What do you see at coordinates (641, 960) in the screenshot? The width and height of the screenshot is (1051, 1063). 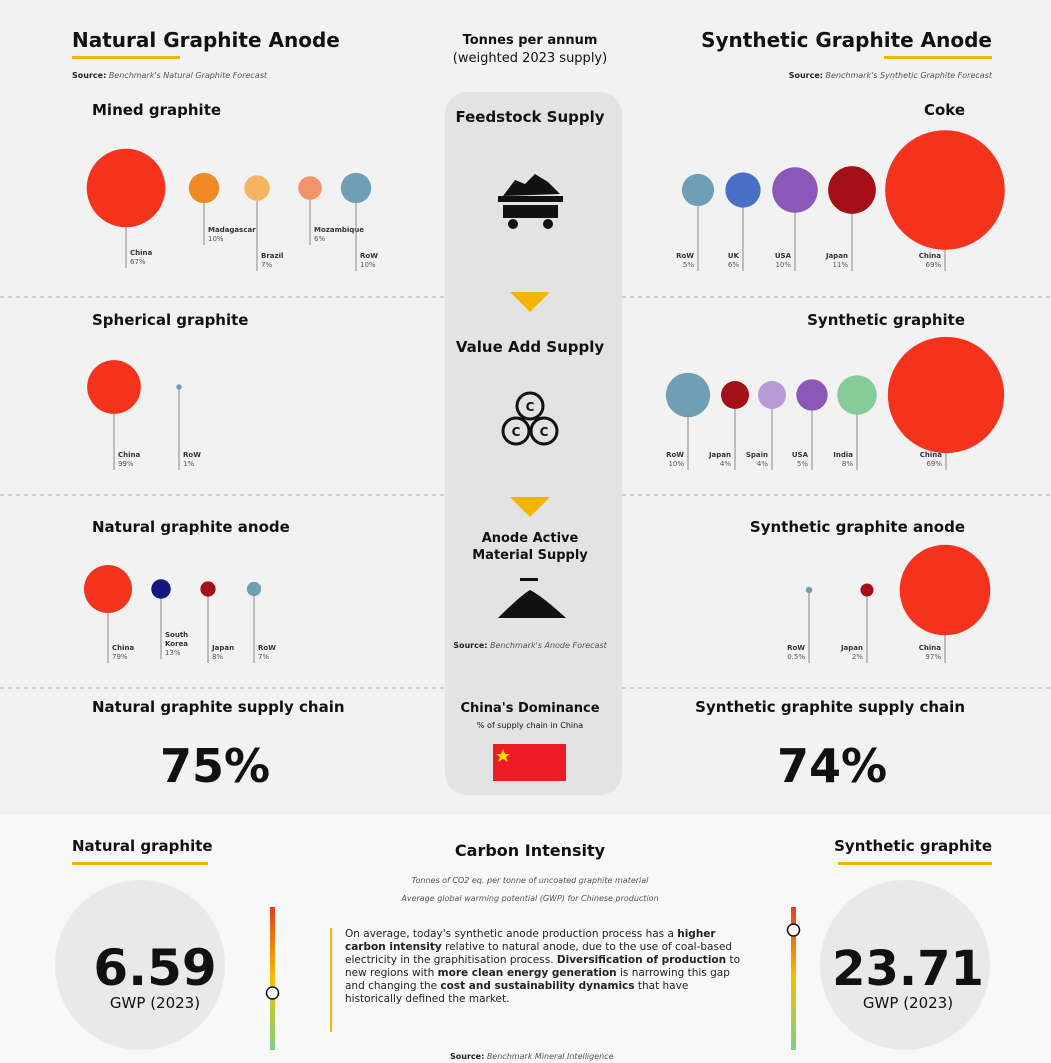 I see `paragraph-segment: Diversification of production` at bounding box center [641, 960].